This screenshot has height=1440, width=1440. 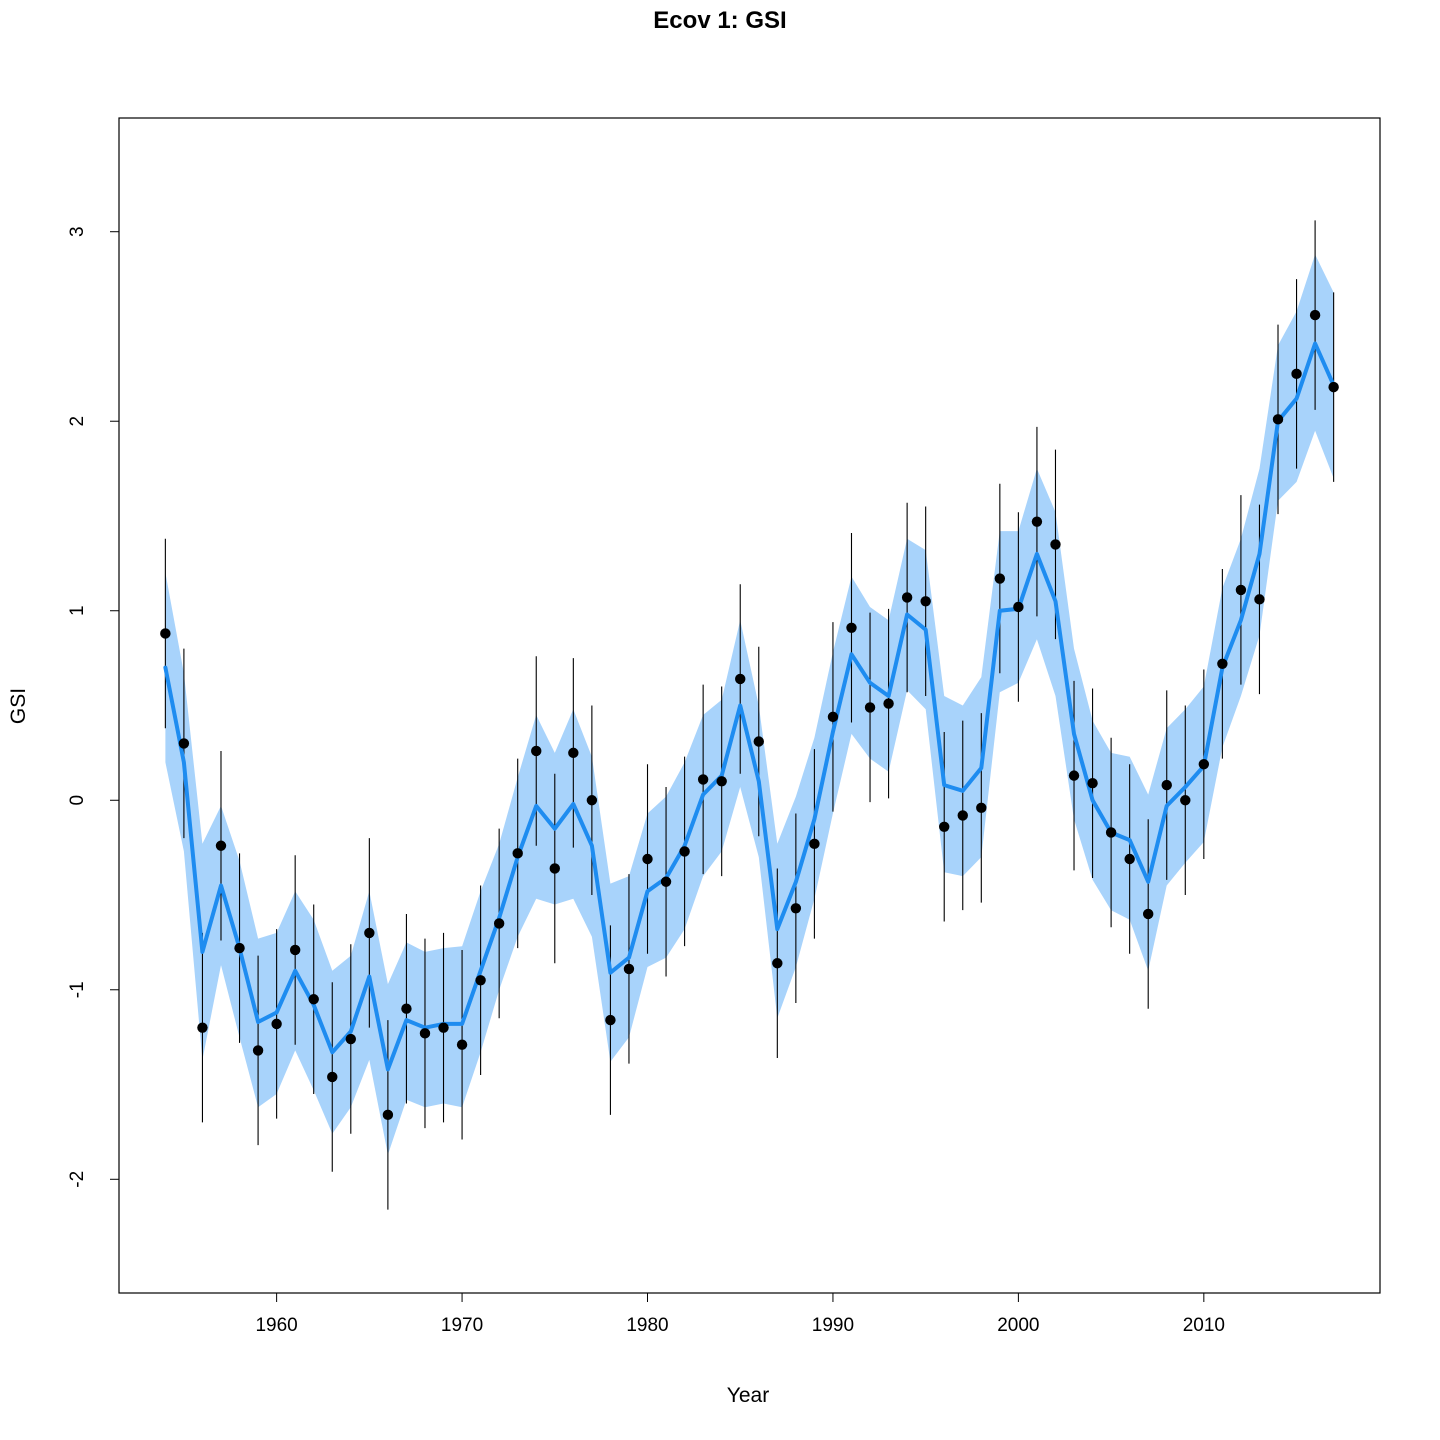 What do you see at coordinates (77, 1179) in the screenshot?
I see `y-tick-label: -2` at bounding box center [77, 1179].